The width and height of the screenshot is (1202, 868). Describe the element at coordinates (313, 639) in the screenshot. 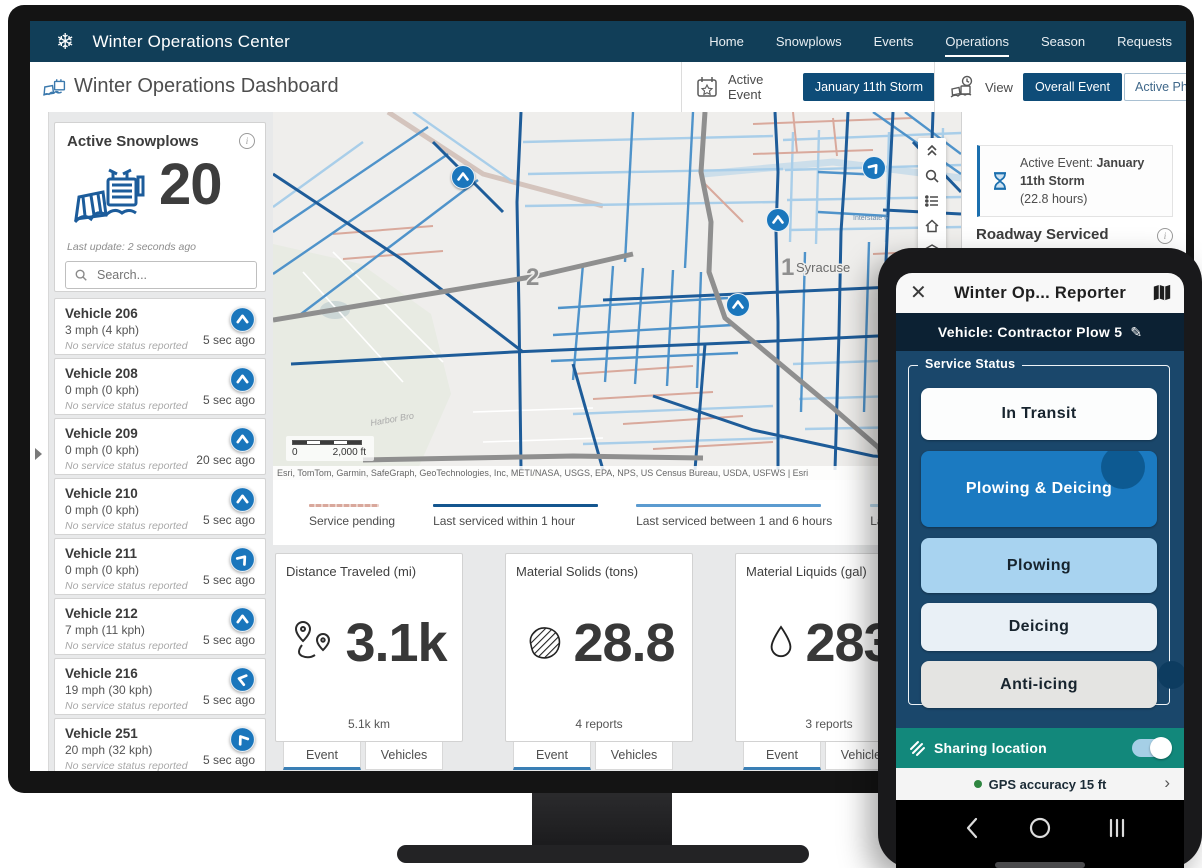

I see `route-pins-icon` at that location.